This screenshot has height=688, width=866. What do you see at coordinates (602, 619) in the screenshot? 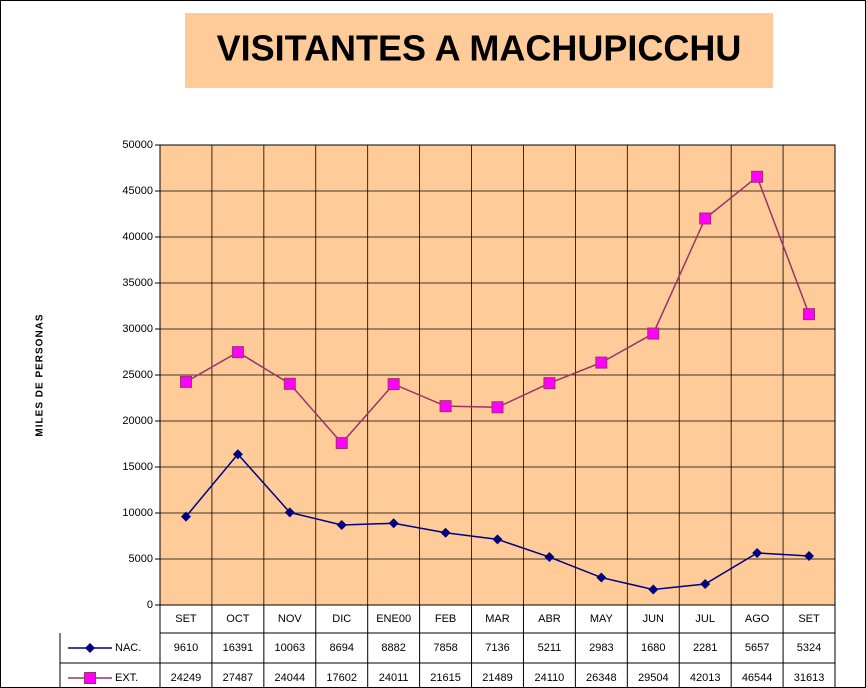
I see `x-tick-label: MAY` at bounding box center [602, 619].